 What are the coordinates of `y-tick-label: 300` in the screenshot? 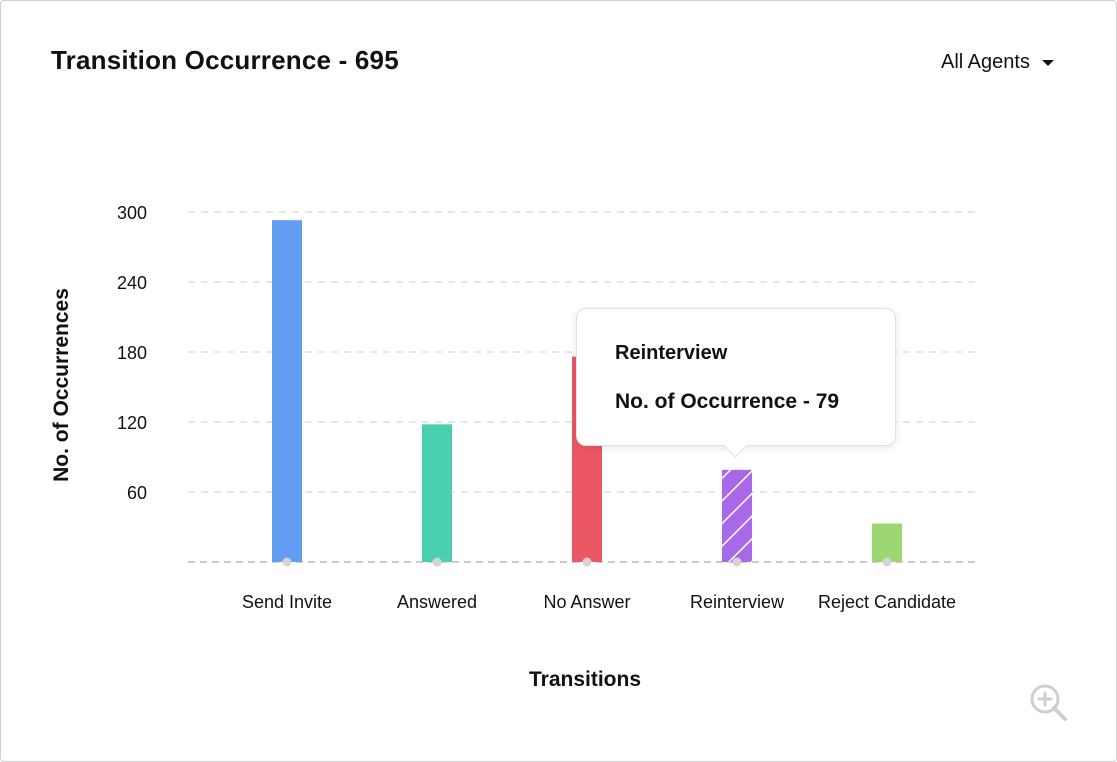 It's located at (132, 213).